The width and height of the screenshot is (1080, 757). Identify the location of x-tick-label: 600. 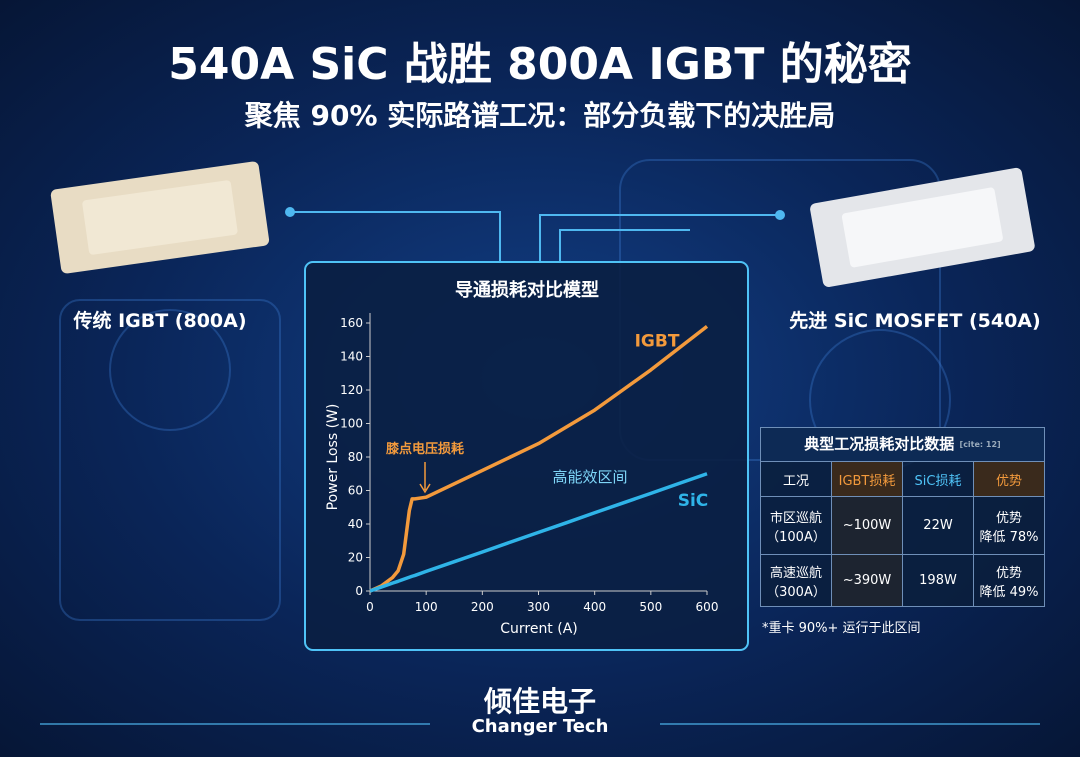
(707, 607).